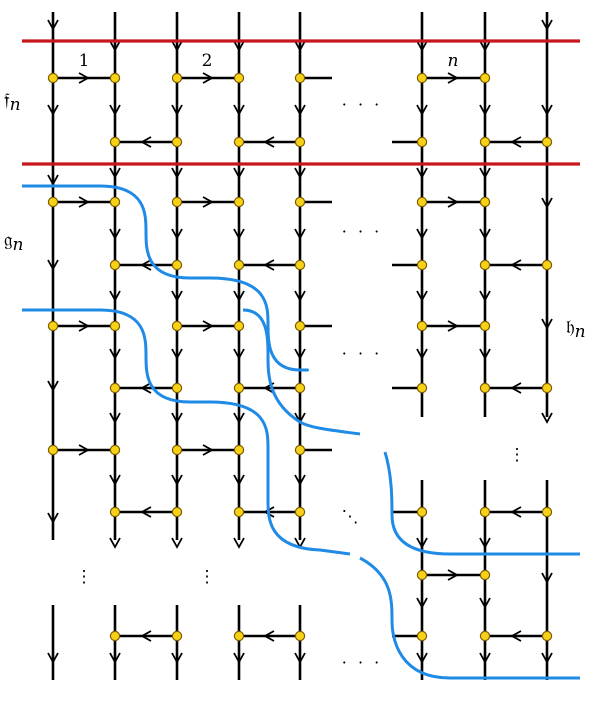  I want to click on f-subscript: n, so click(15, 105).